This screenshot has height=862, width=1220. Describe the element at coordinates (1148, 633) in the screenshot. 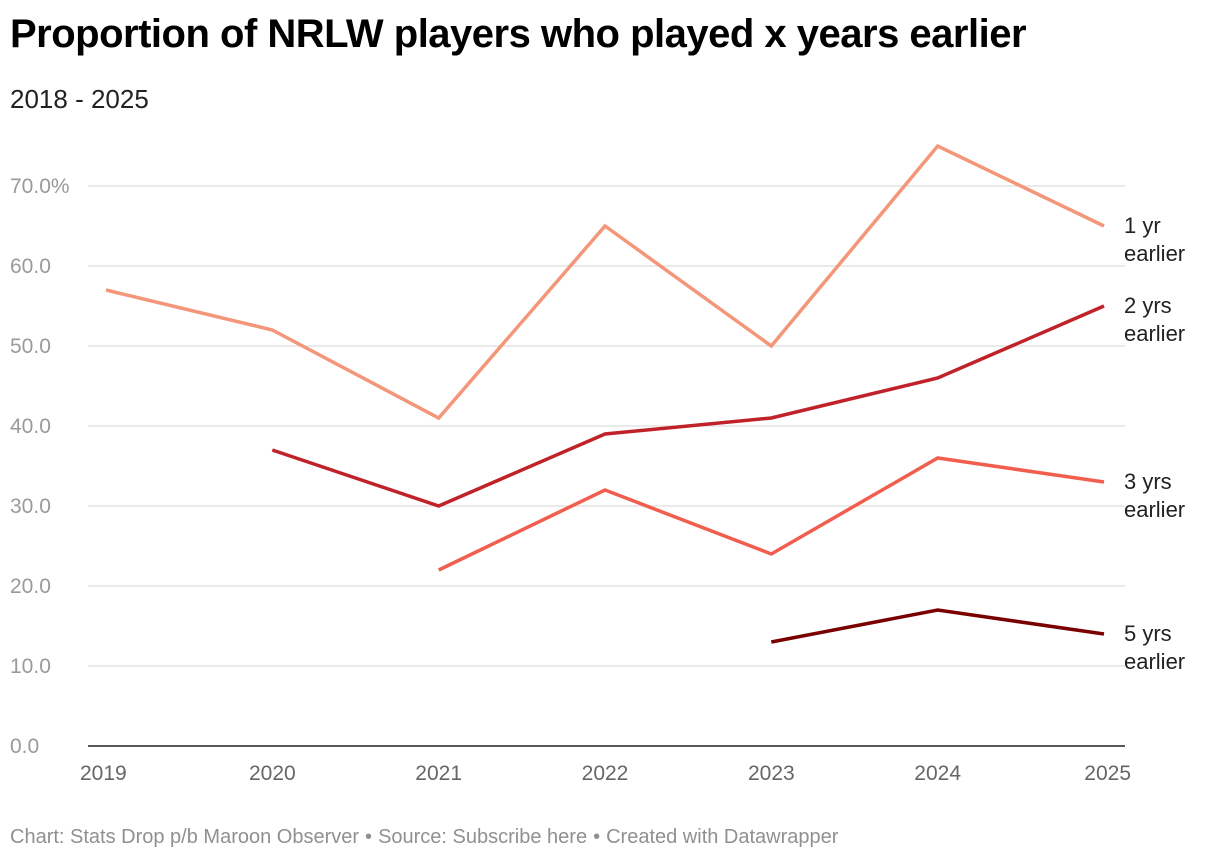

I see `series-end-label-line: 5 yrs` at that location.